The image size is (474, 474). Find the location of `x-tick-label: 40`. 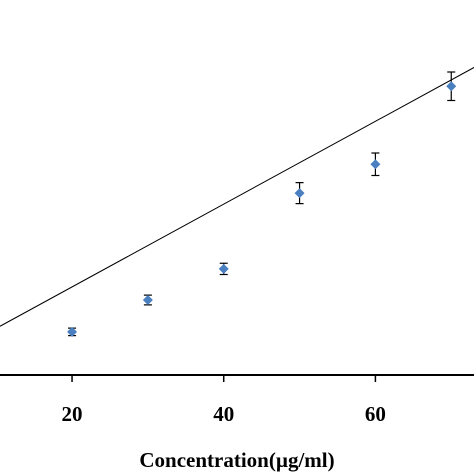

x-tick-label: 40 is located at coordinates (223, 414).